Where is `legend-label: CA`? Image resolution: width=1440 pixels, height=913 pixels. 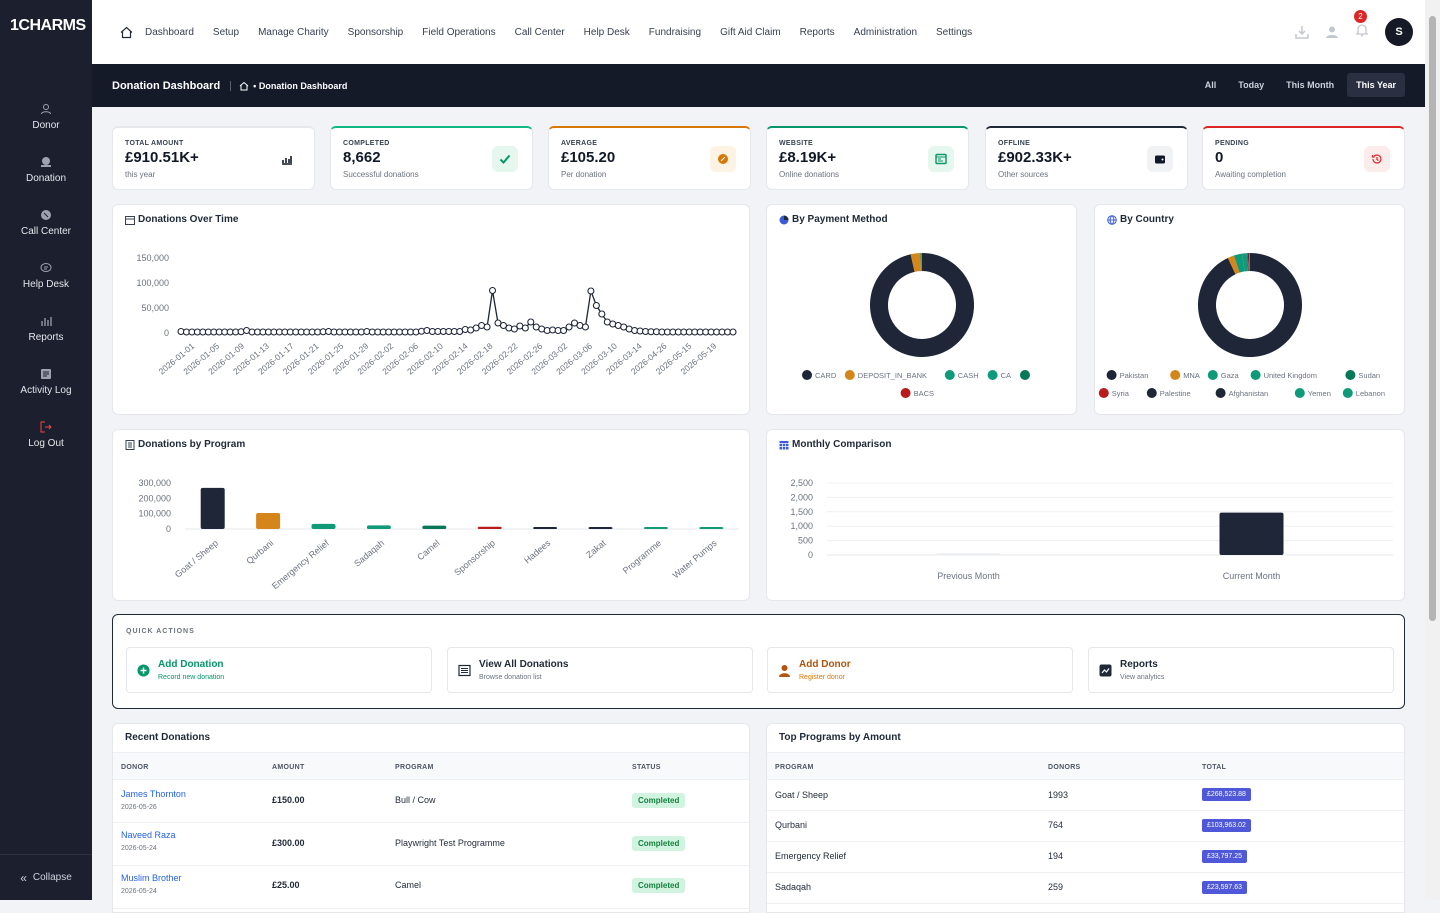 legend-label: CA is located at coordinates (1006, 375).